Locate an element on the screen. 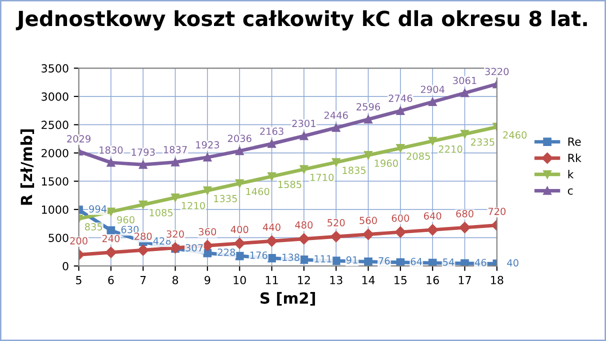  data-label: 1830 is located at coordinates (111, 150).